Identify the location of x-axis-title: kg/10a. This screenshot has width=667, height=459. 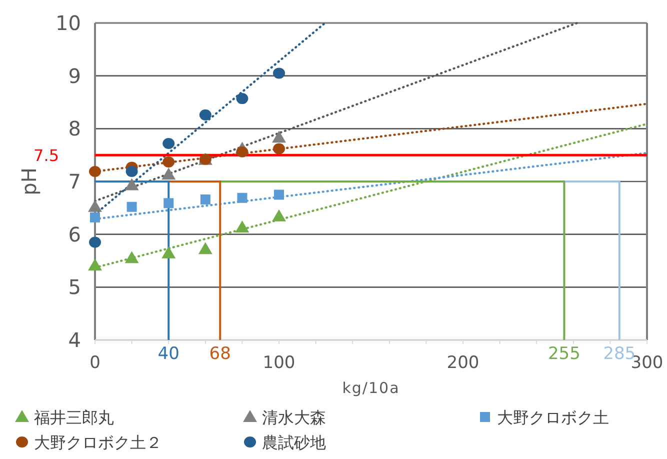
(371, 388).